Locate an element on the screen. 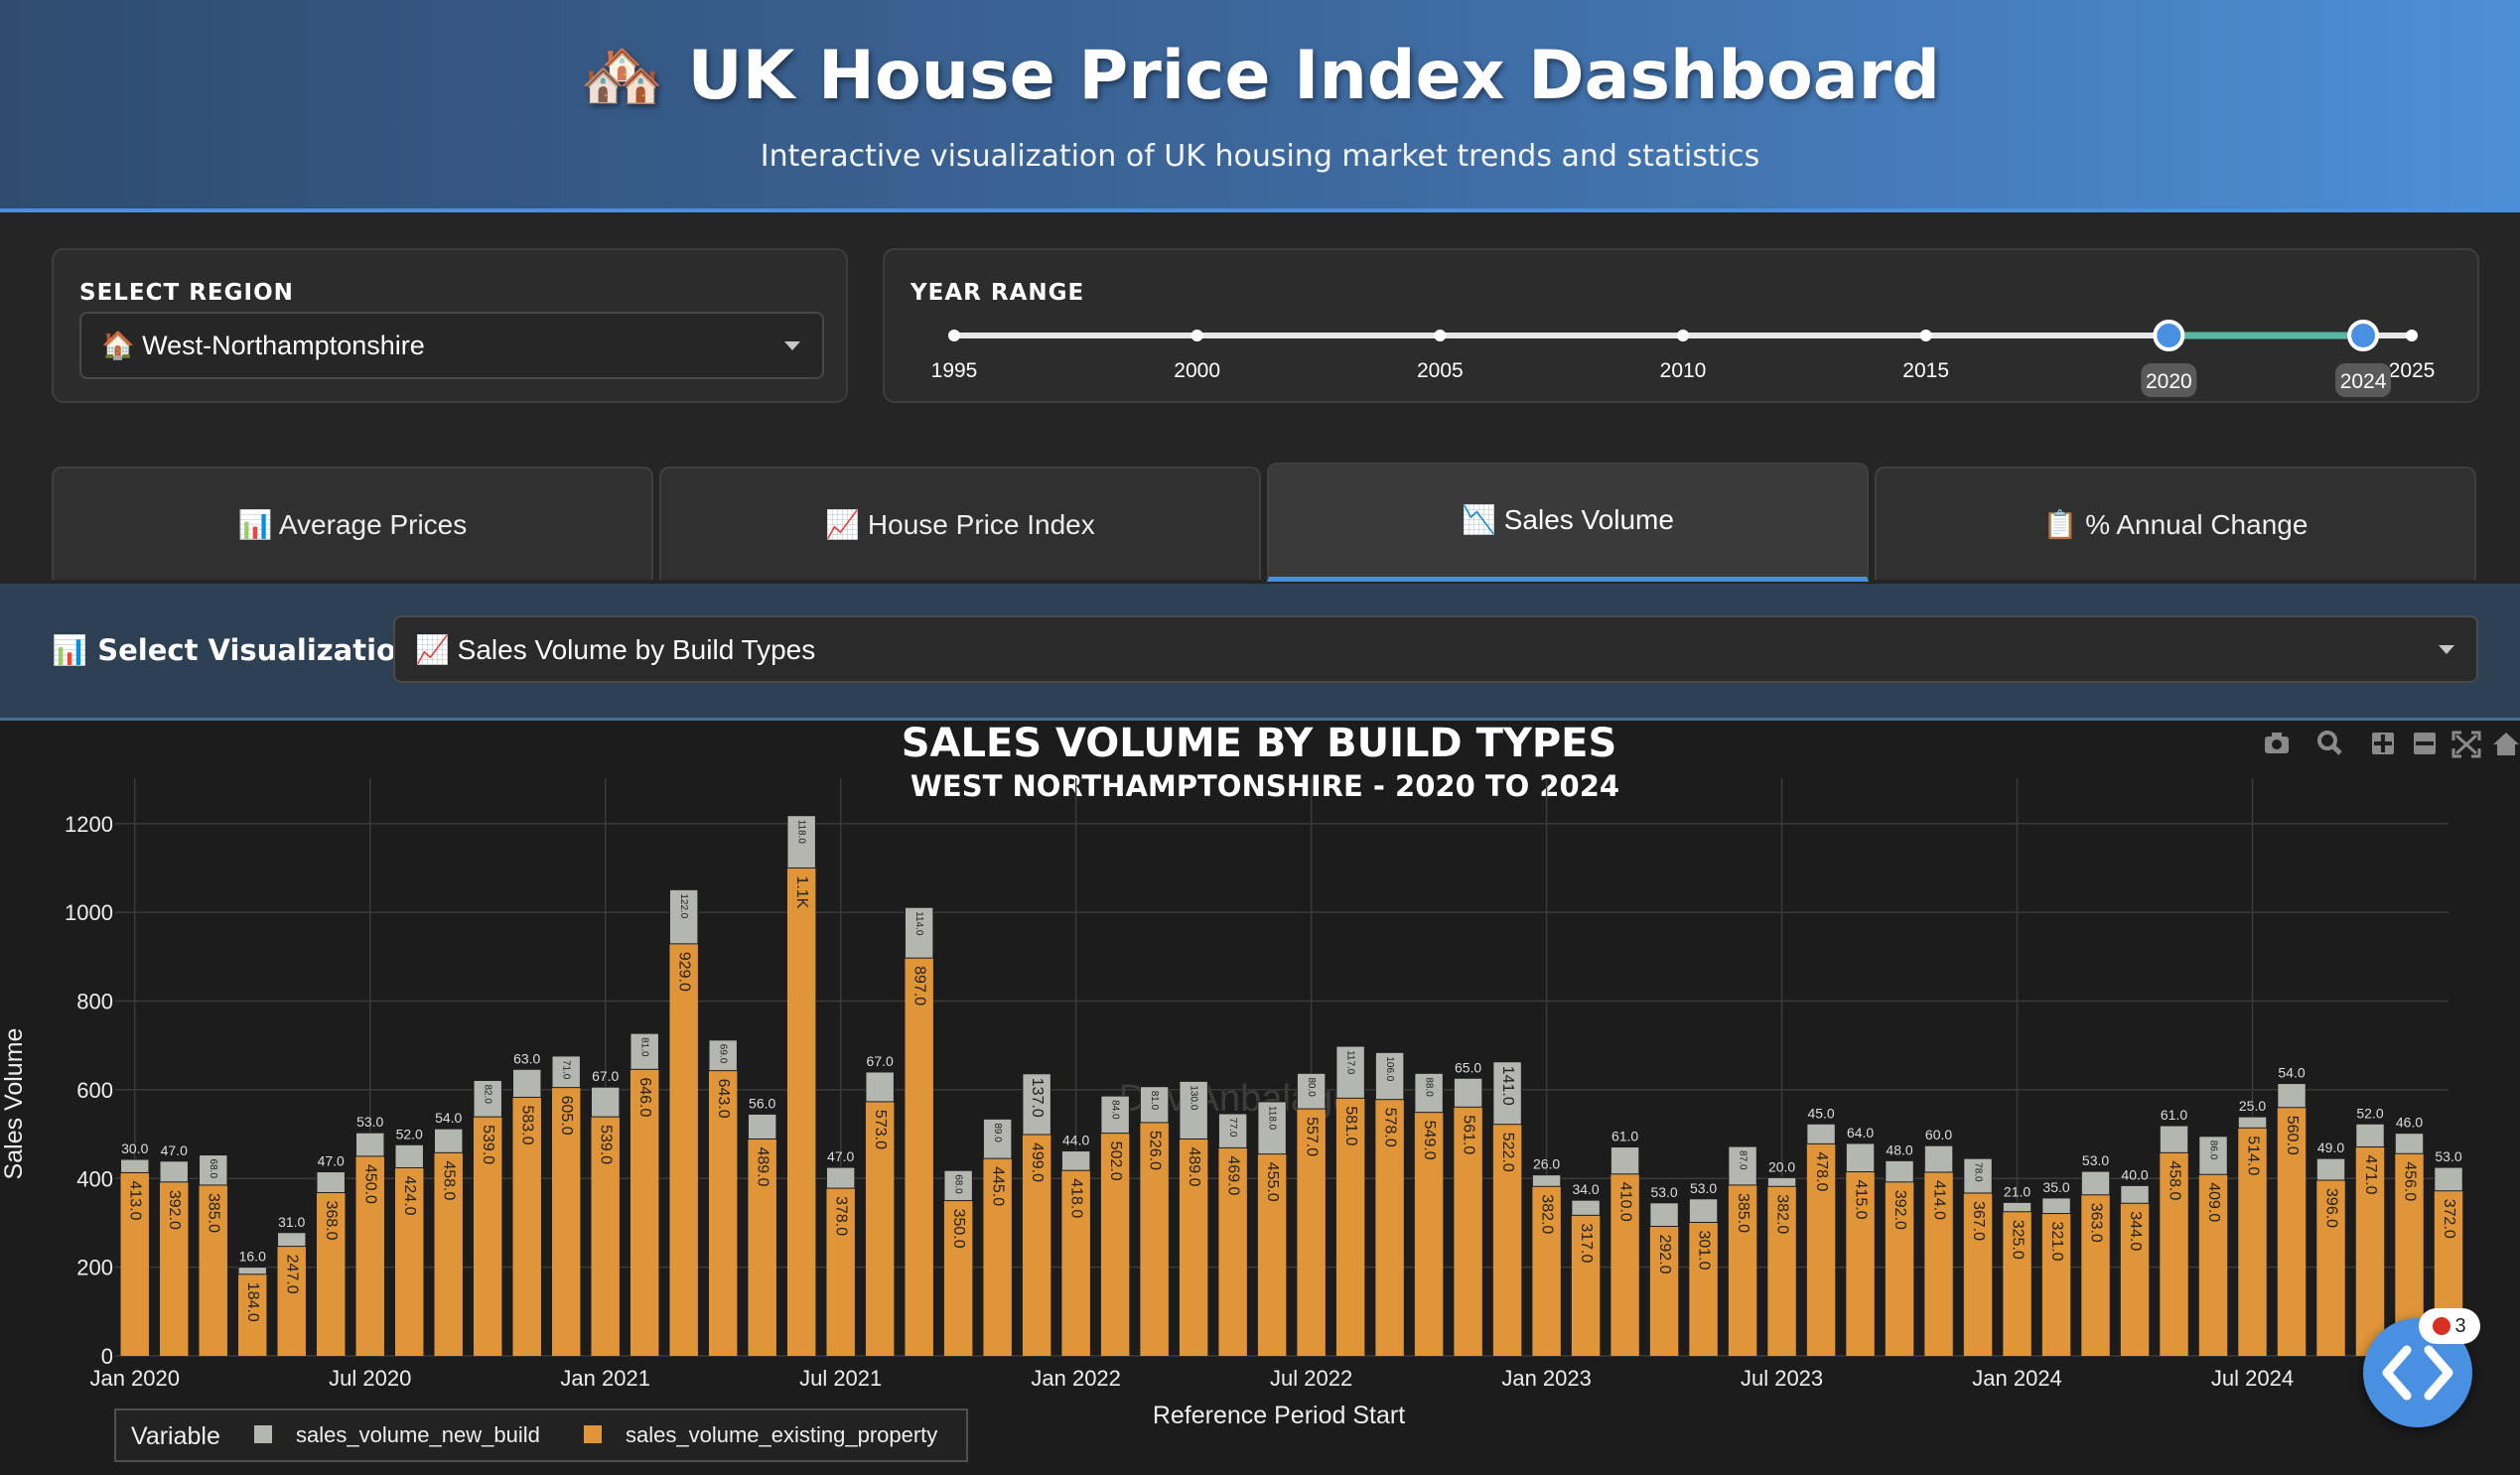 This screenshot has height=1475, width=2520. camera-icon is located at coordinates (2277, 743).